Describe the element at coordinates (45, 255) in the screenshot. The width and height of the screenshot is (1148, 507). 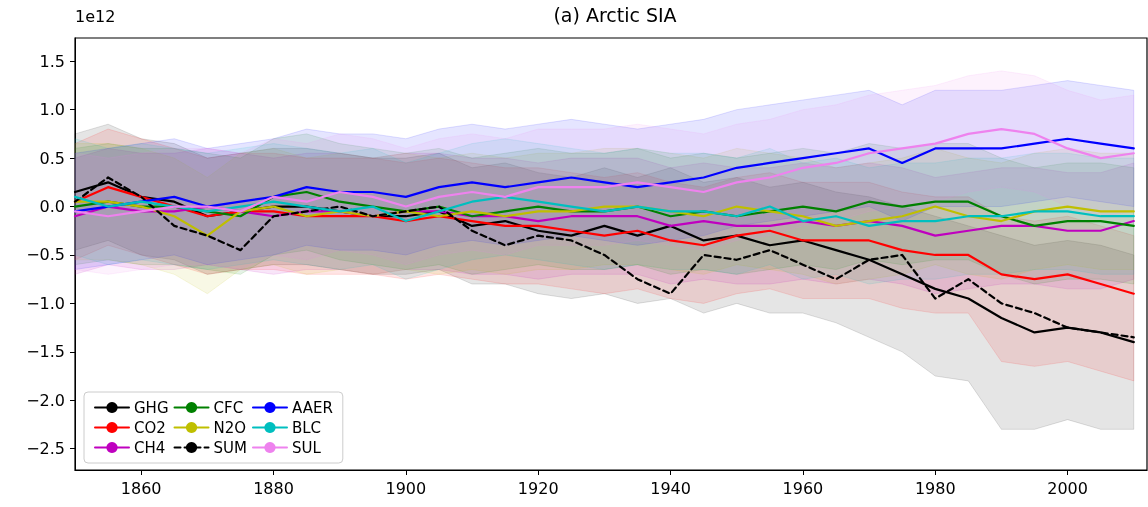
I see `y-tick-label: −0.5` at that location.